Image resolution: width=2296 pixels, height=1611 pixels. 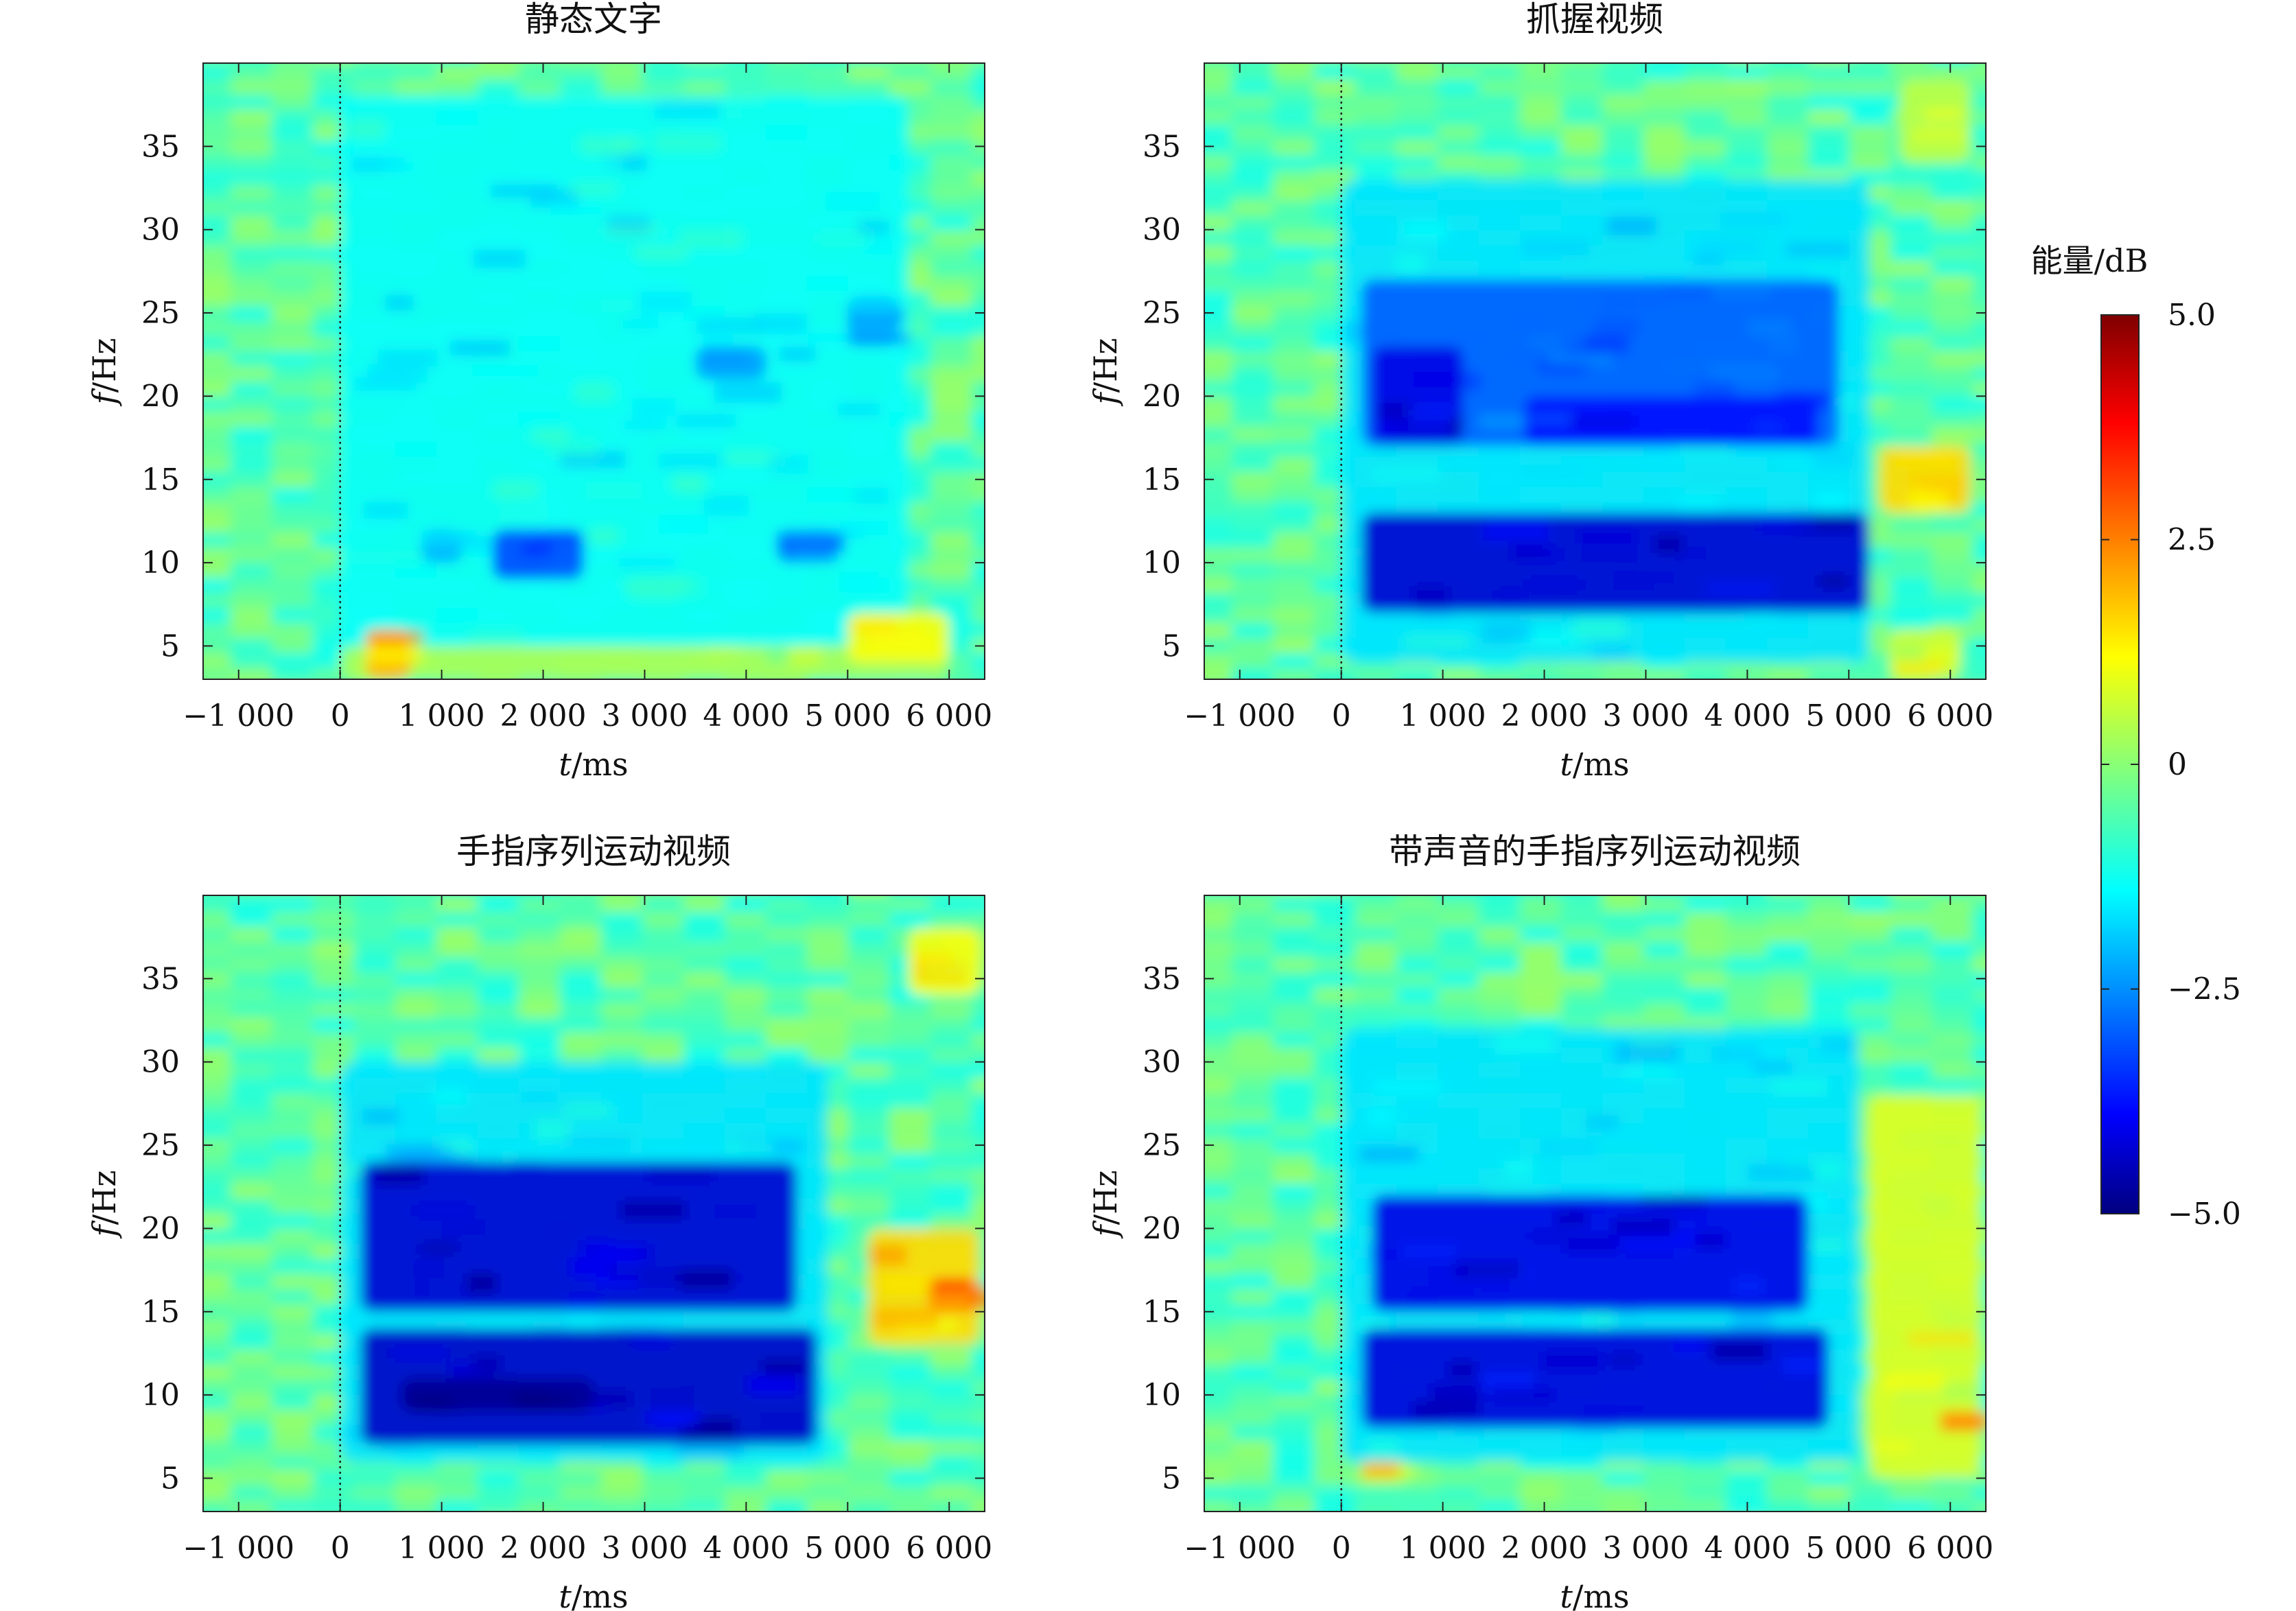 I want to click on x-tick-label: 0, so click(x=340, y=1548).